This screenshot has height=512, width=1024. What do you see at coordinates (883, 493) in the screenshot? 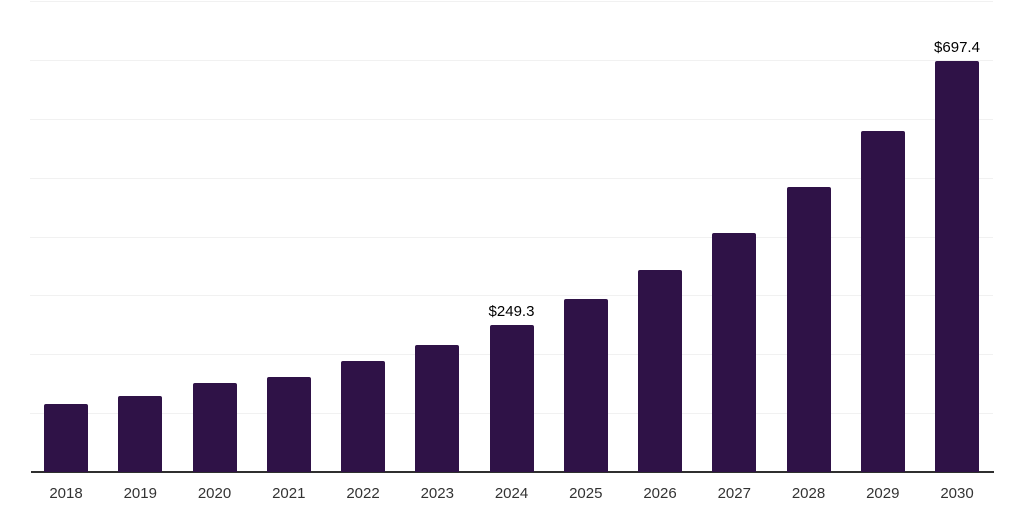
I see `x-tick-label-2029: 2029` at bounding box center [883, 493].